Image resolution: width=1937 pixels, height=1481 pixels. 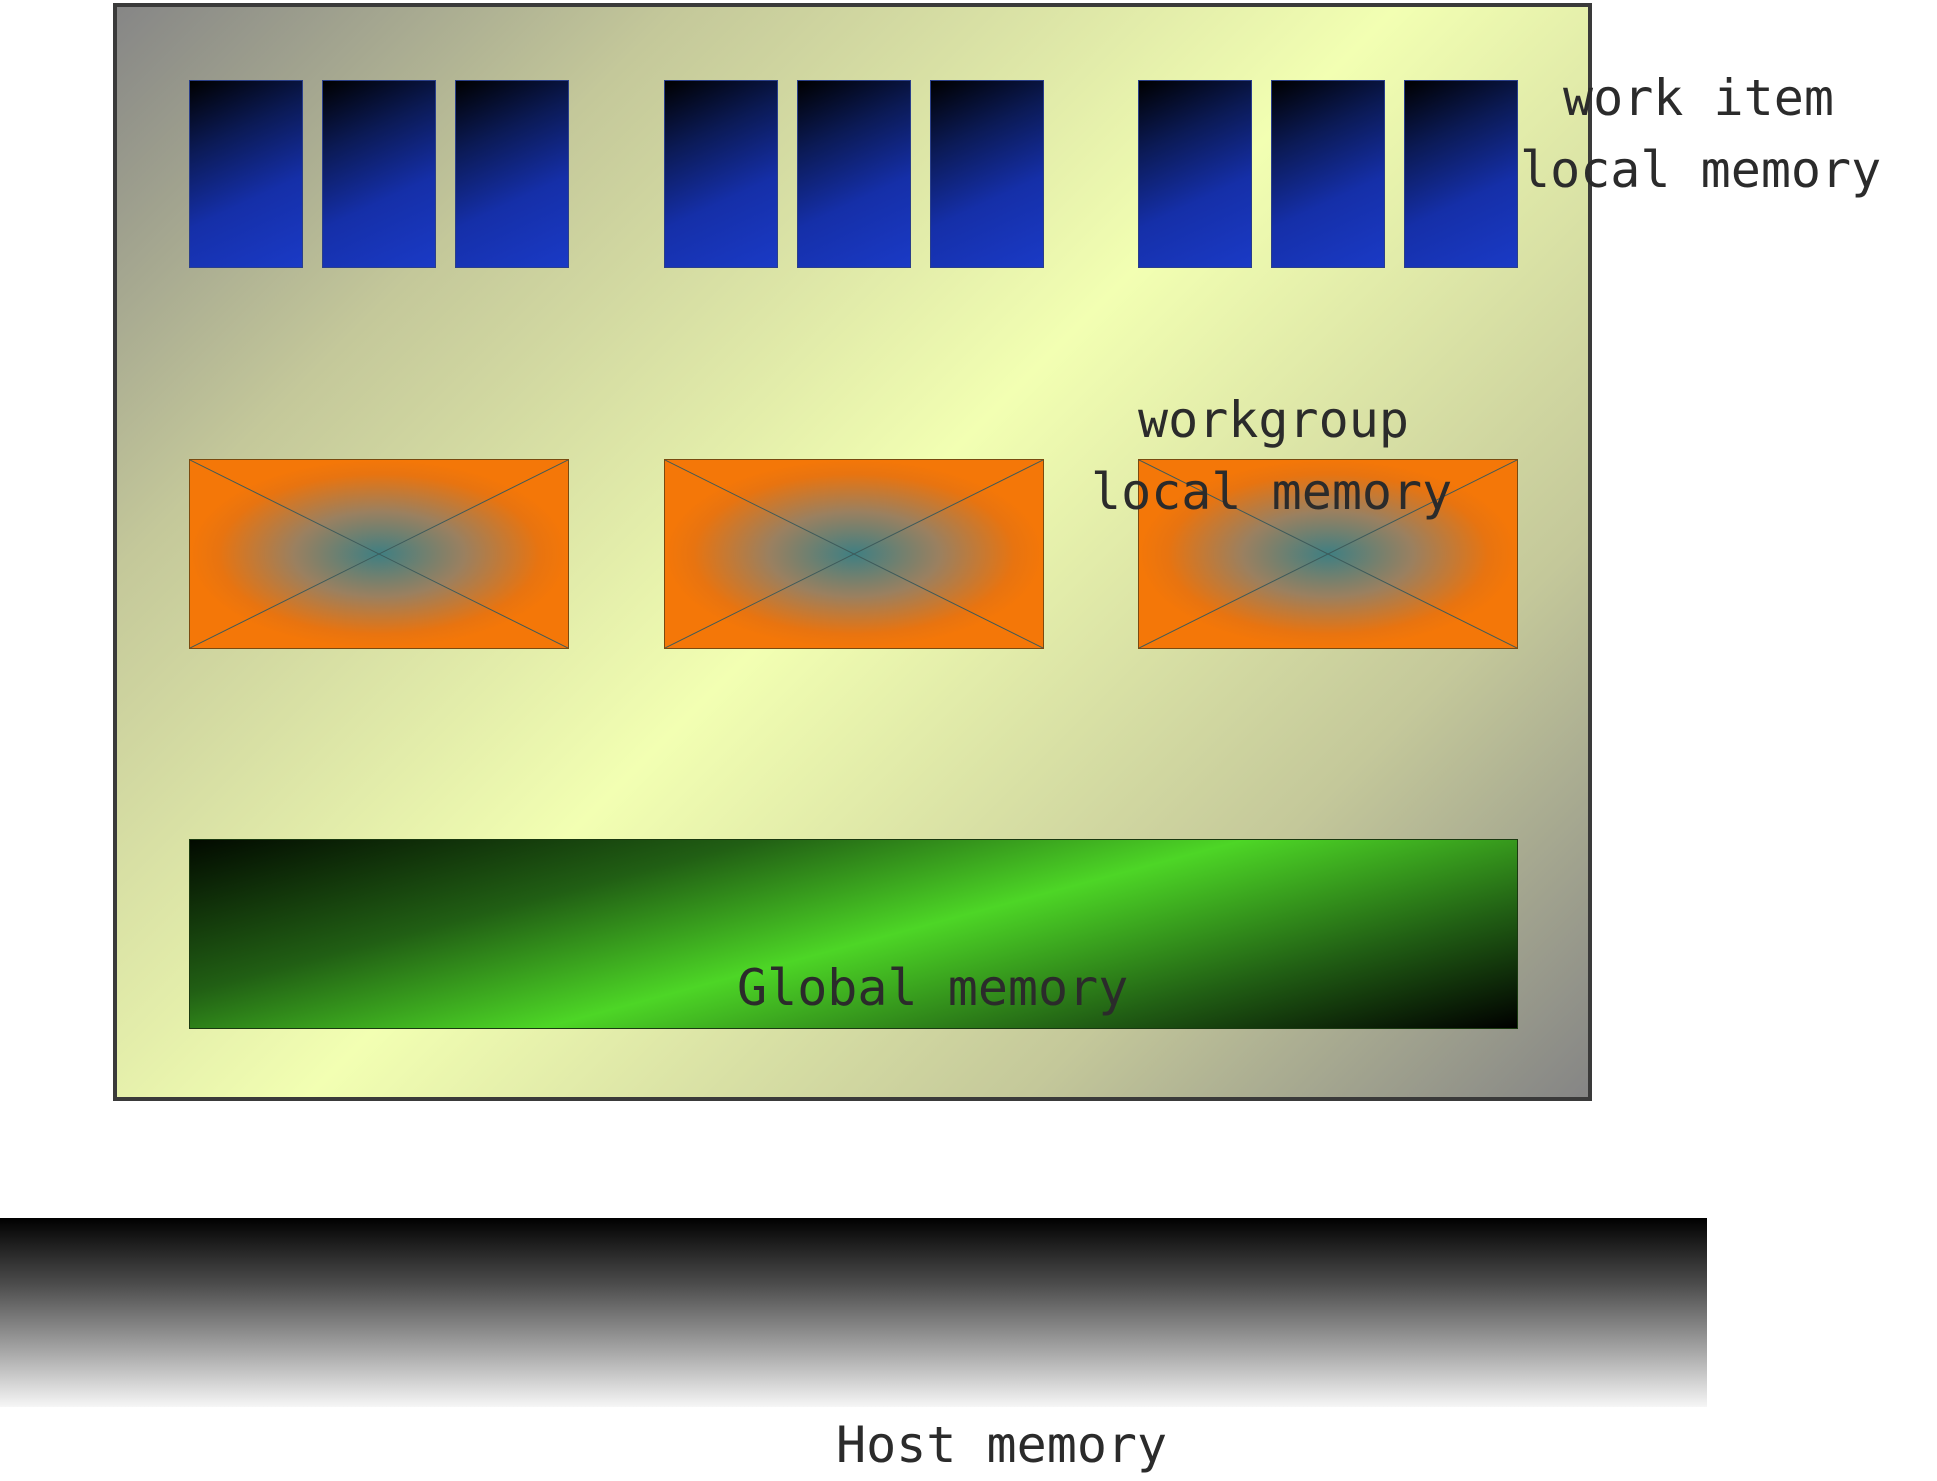 What do you see at coordinates (1002, 1445) in the screenshot?
I see `host-memory-label: Host memory` at bounding box center [1002, 1445].